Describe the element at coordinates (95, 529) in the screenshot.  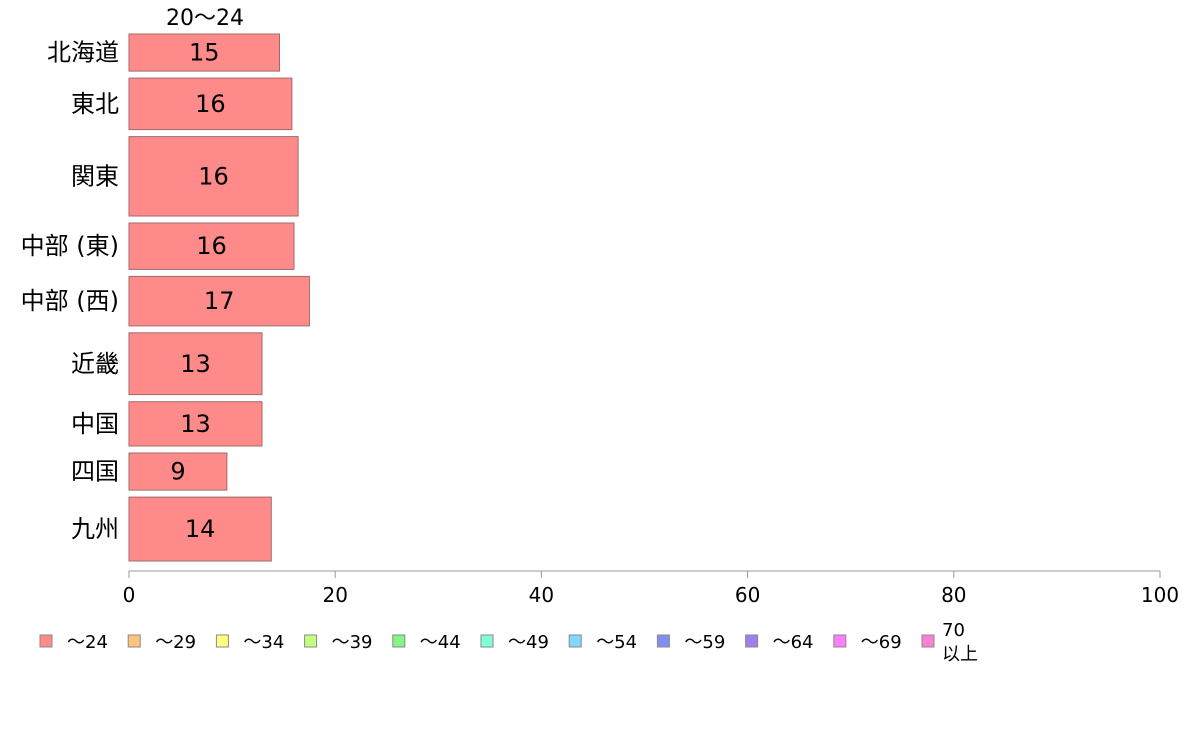
I see `category-label: 九州` at that location.